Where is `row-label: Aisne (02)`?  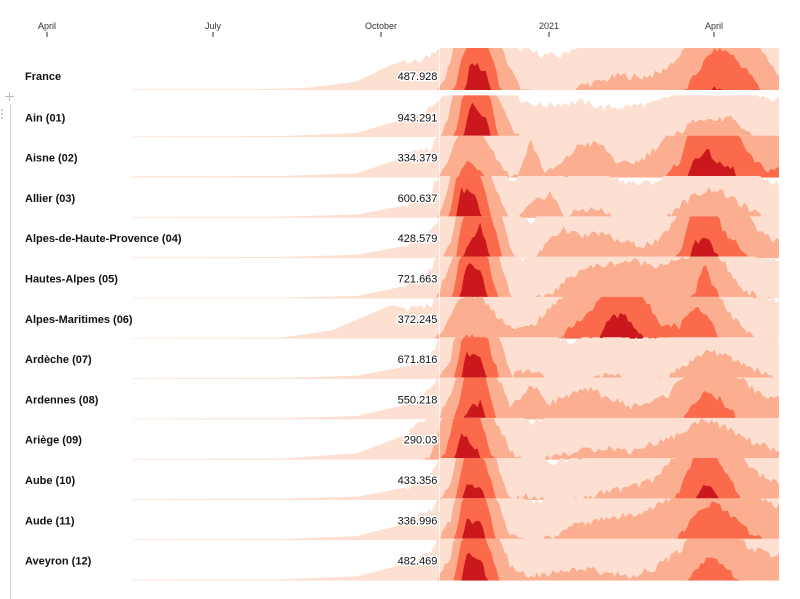
row-label: Aisne (02) is located at coordinates (51, 159).